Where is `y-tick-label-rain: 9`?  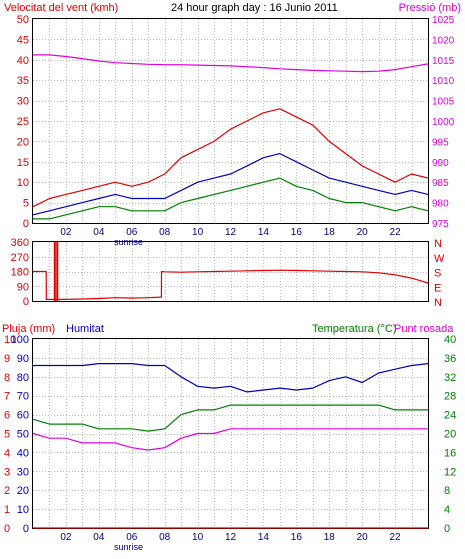
y-tick-label-rain: 9 is located at coordinates (7, 359).